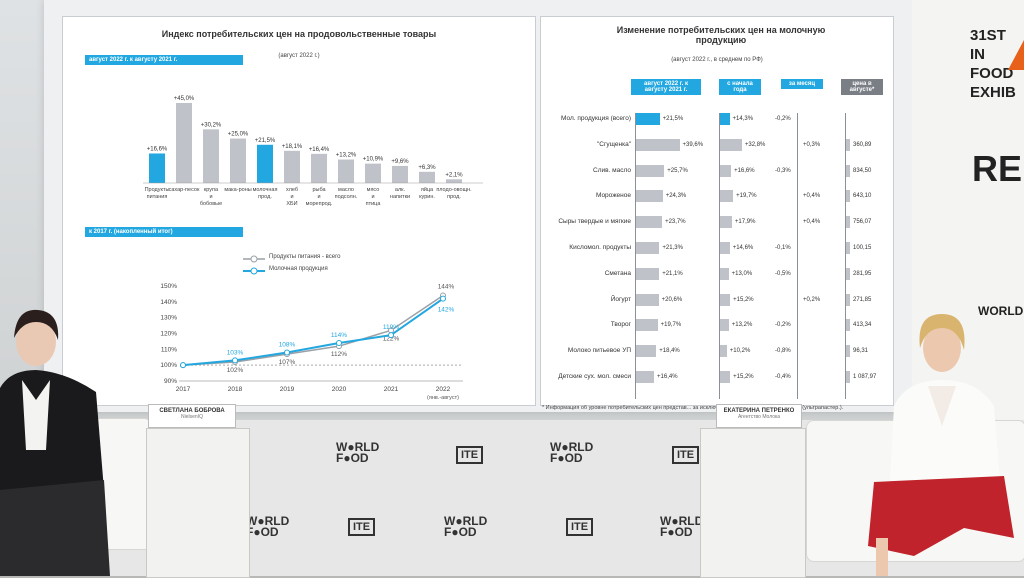 The height and width of the screenshot is (578, 1024). Describe the element at coordinates (319, 150) in the screenshot. I see `bar-value-label: +16,4%` at that location.